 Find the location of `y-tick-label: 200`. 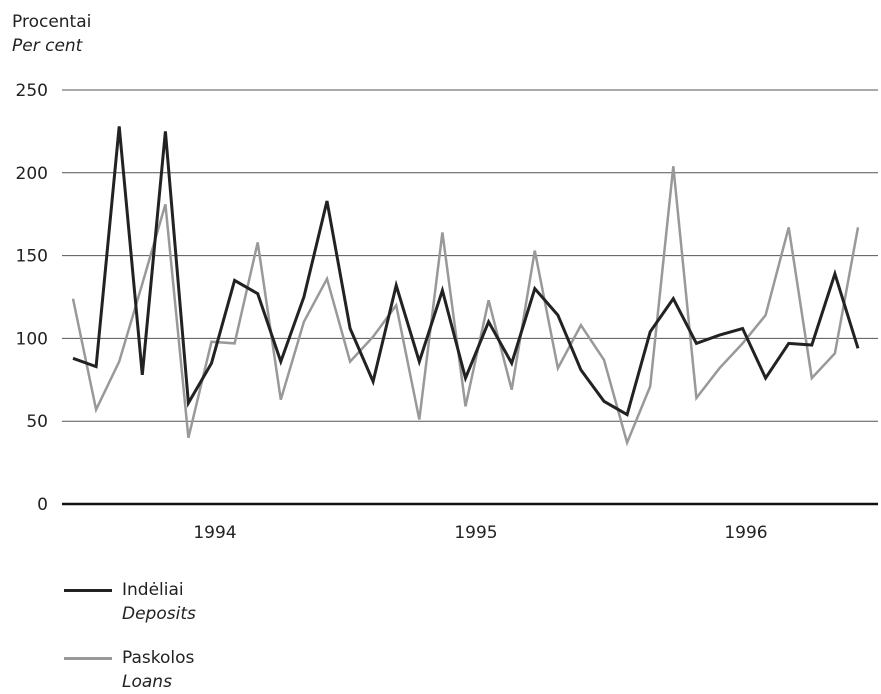

y-tick-label: 200 is located at coordinates (32, 174).